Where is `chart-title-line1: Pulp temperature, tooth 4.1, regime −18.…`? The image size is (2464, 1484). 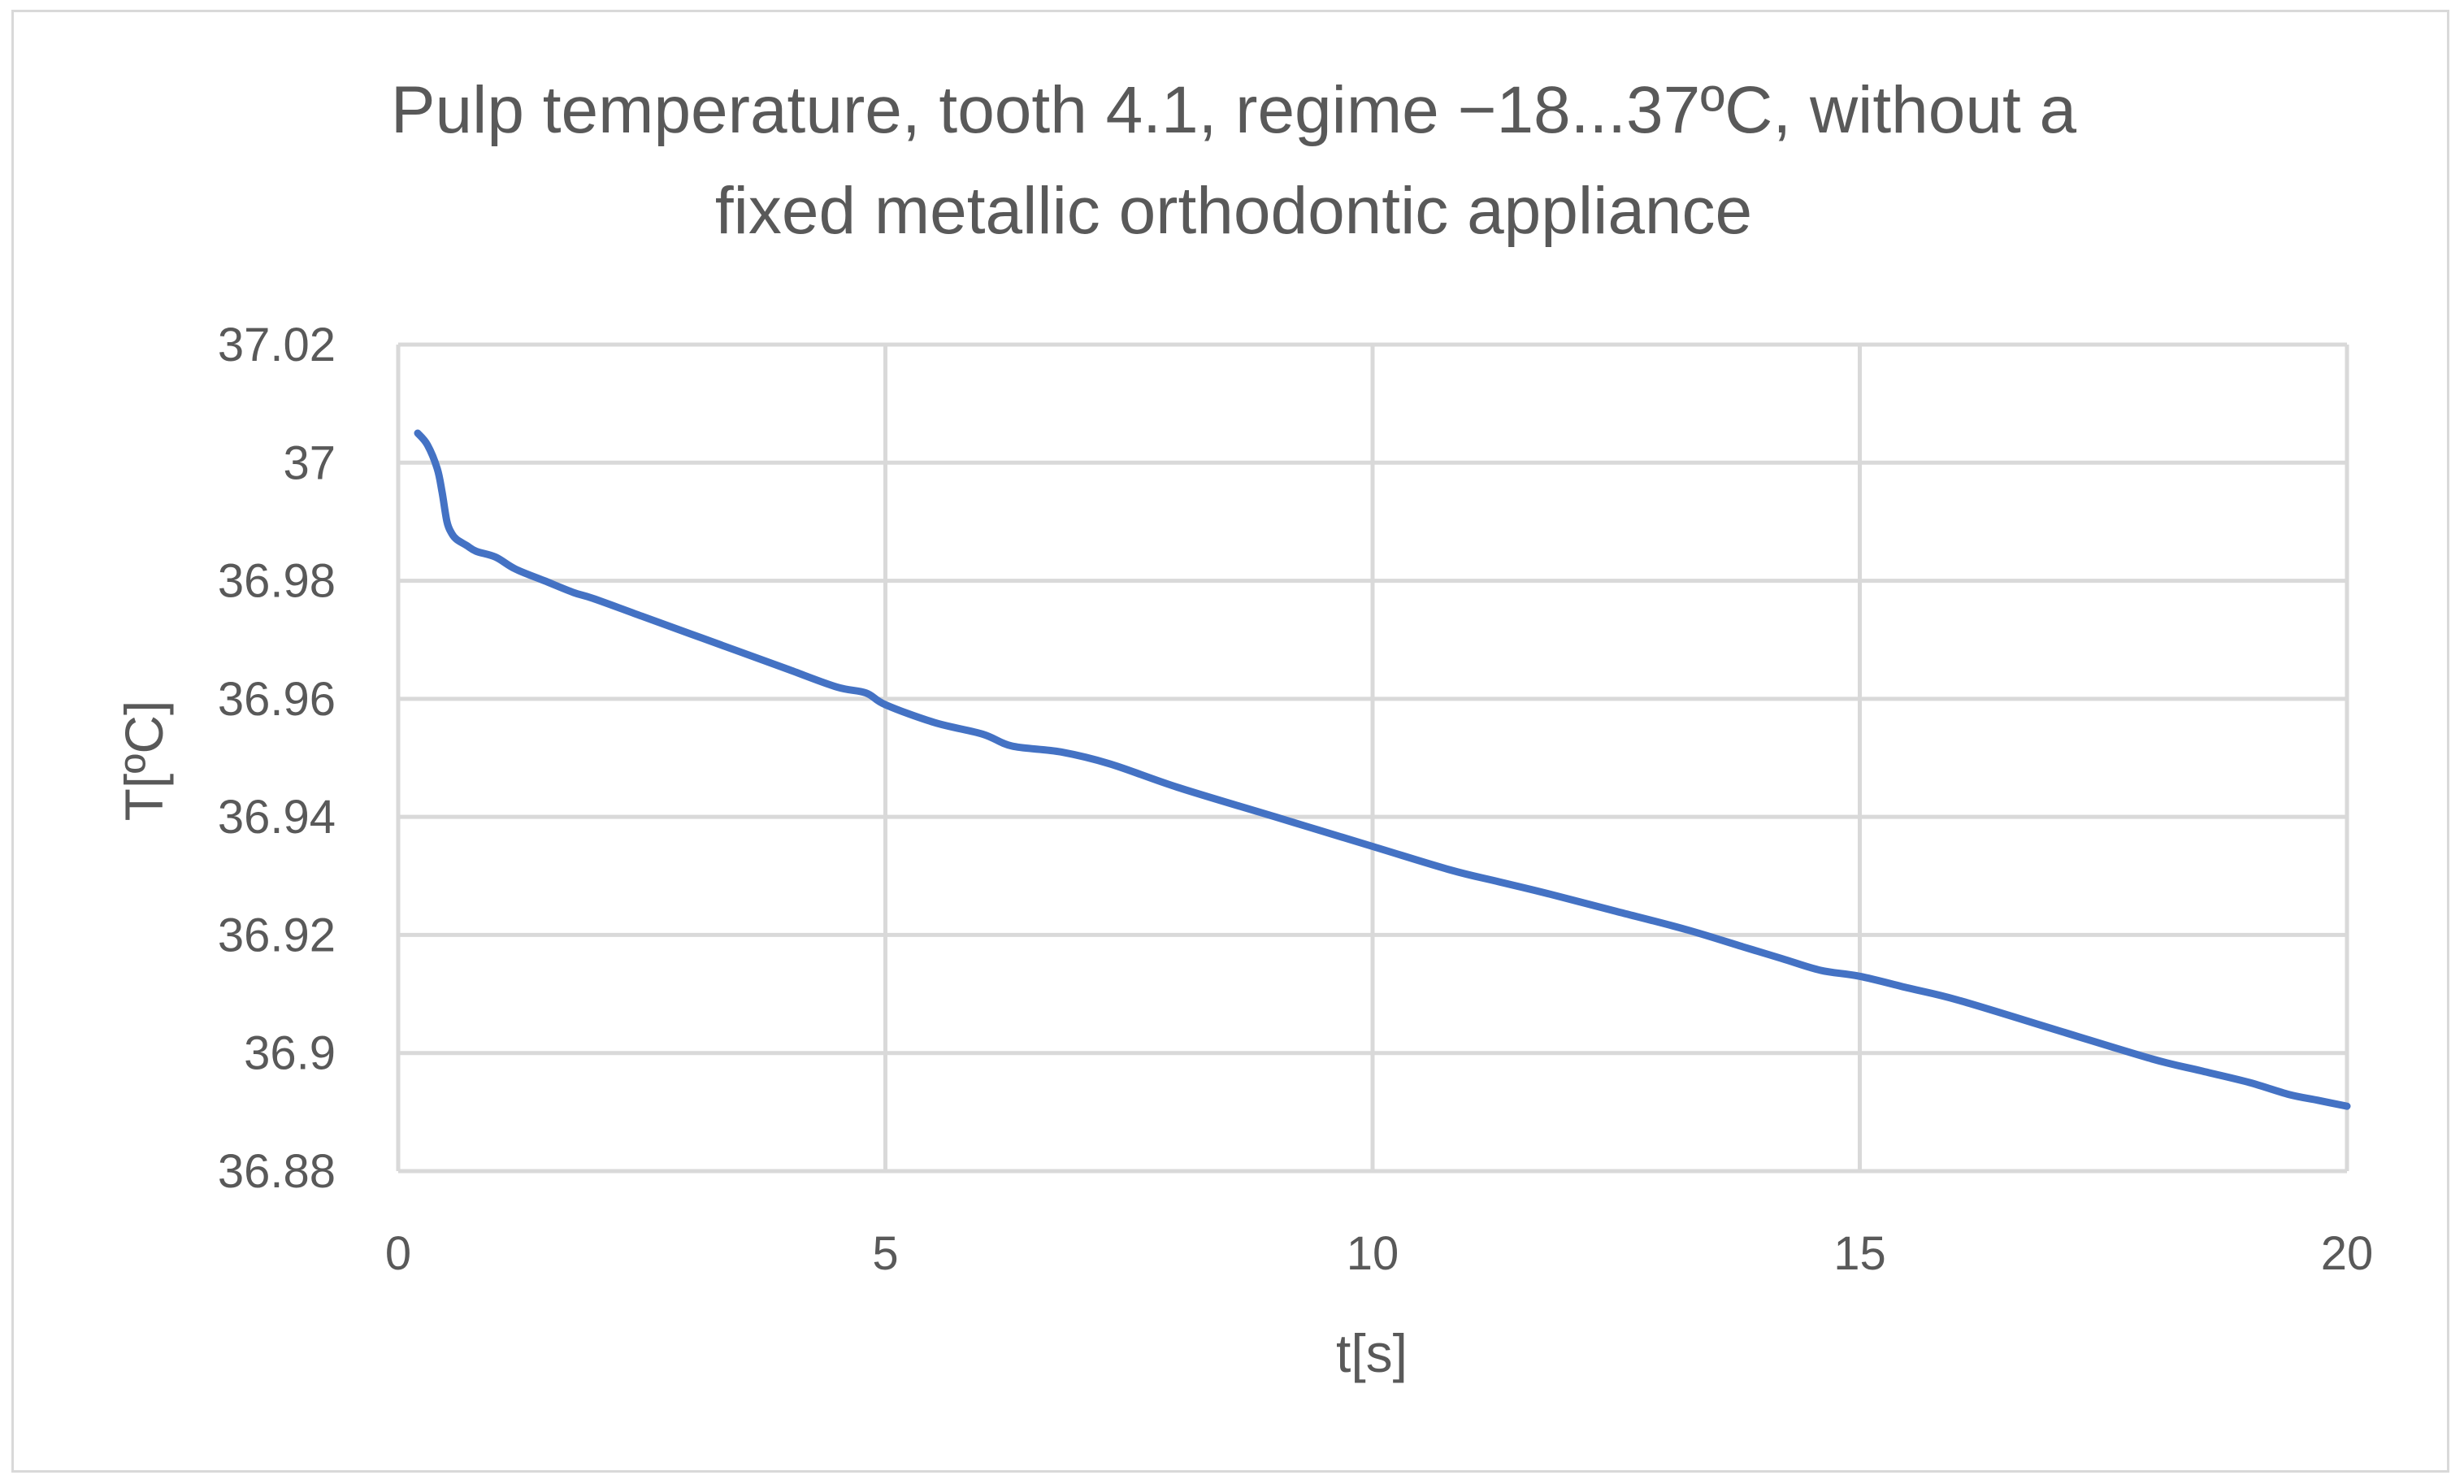
chart-title-line1: Pulp temperature, tooth 4.1, regime −18.… is located at coordinates (1234, 110).